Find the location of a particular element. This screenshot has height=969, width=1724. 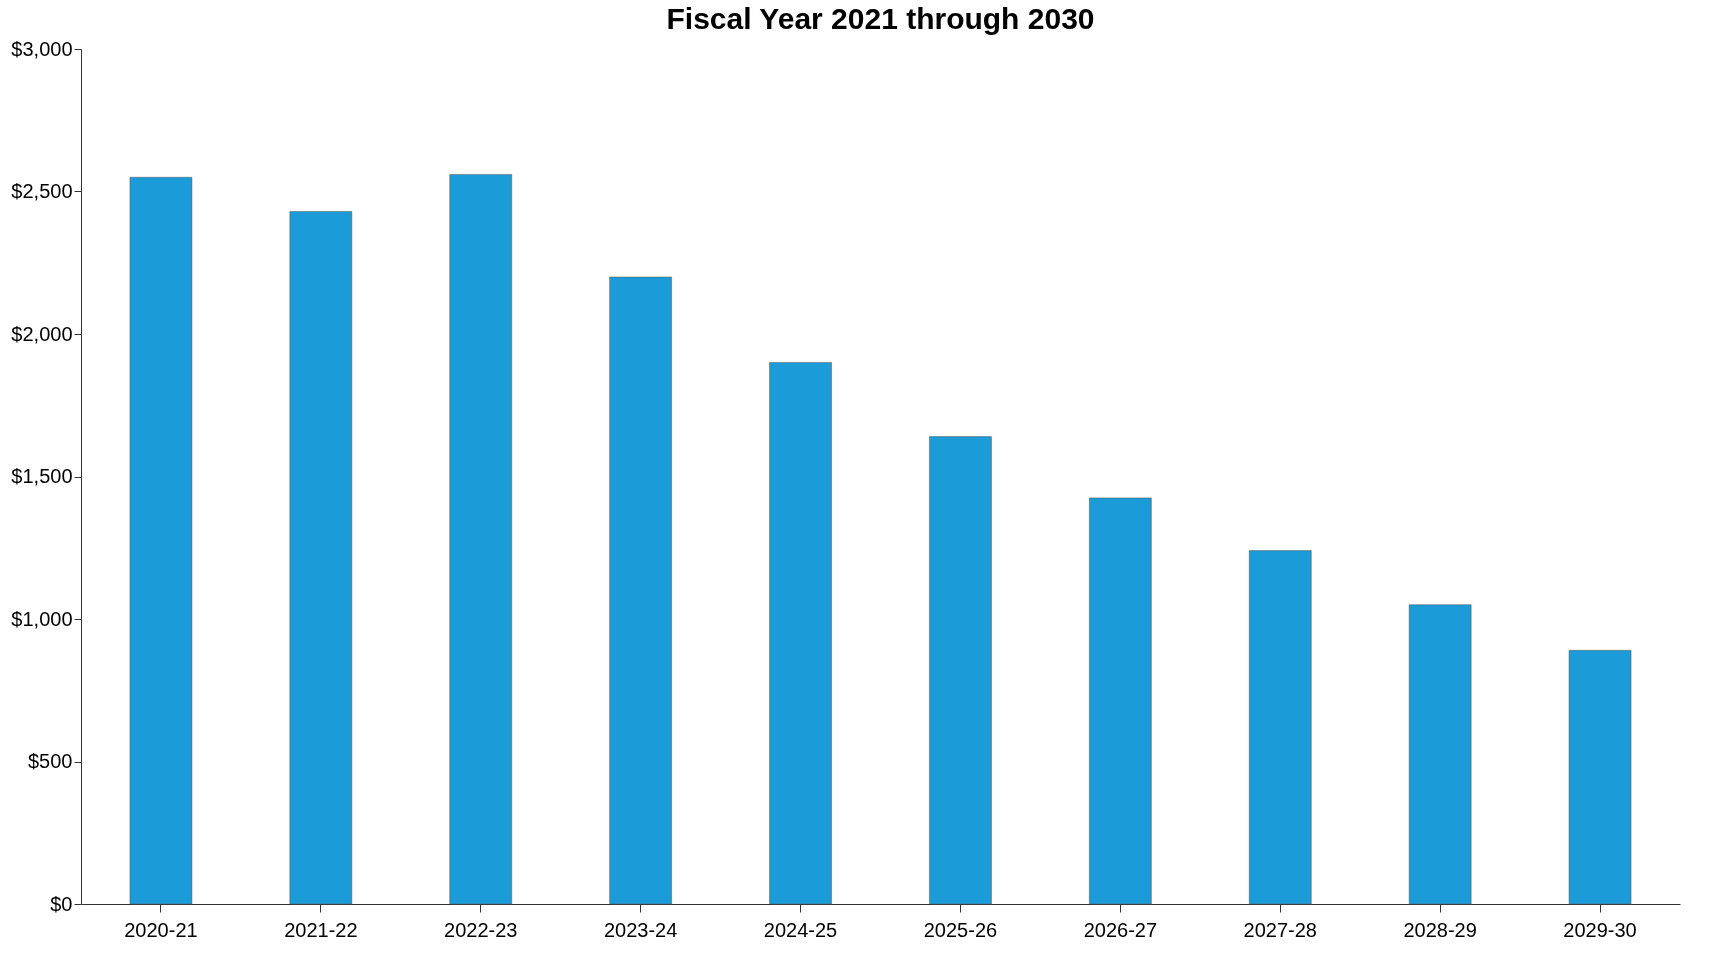

x-tick-label: 2023-24 is located at coordinates (640, 929).